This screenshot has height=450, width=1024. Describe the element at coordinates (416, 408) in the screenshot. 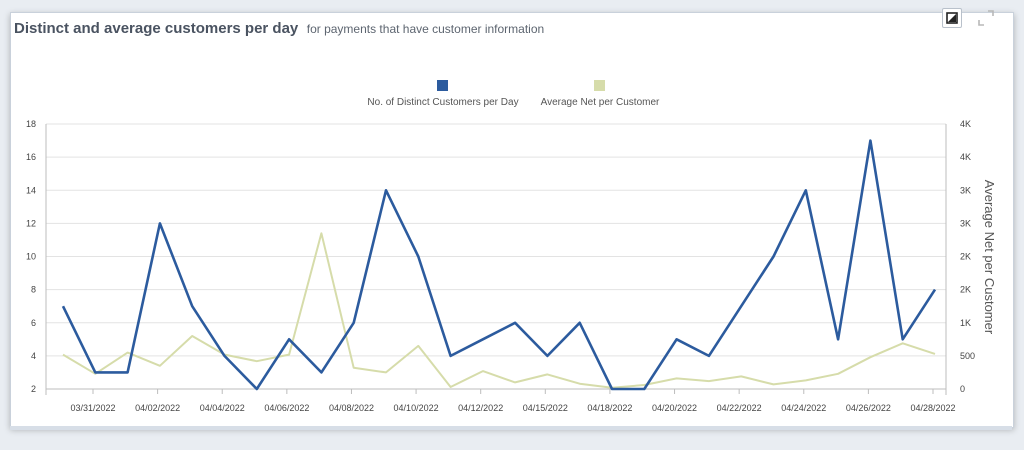

I see `x-tick-label: 04/10/2022` at that location.